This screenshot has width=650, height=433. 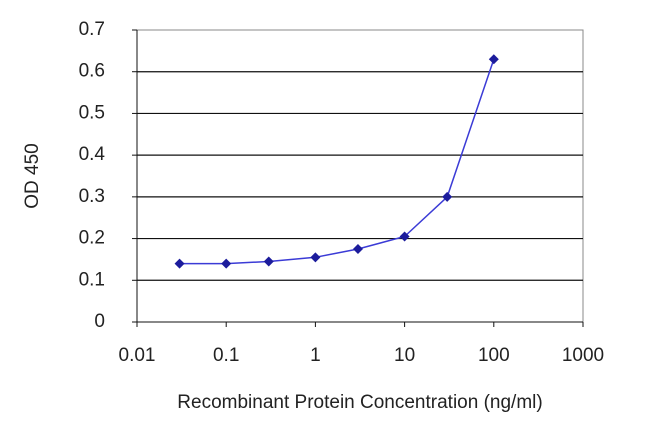 What do you see at coordinates (92, 238) in the screenshot?
I see `y-tick-label: 0.2` at bounding box center [92, 238].